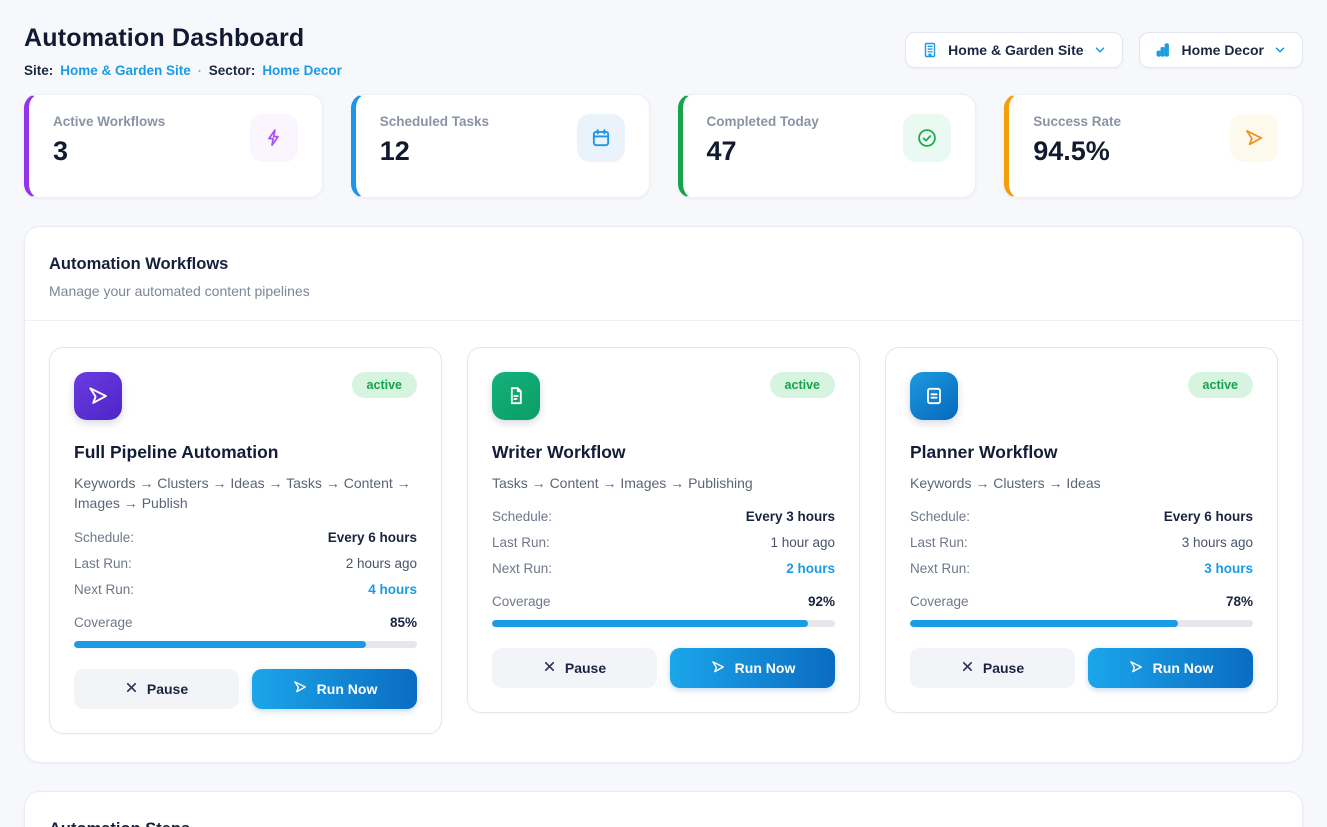  What do you see at coordinates (585, 668) in the screenshot?
I see `pause-button-label: Pause` at bounding box center [585, 668].